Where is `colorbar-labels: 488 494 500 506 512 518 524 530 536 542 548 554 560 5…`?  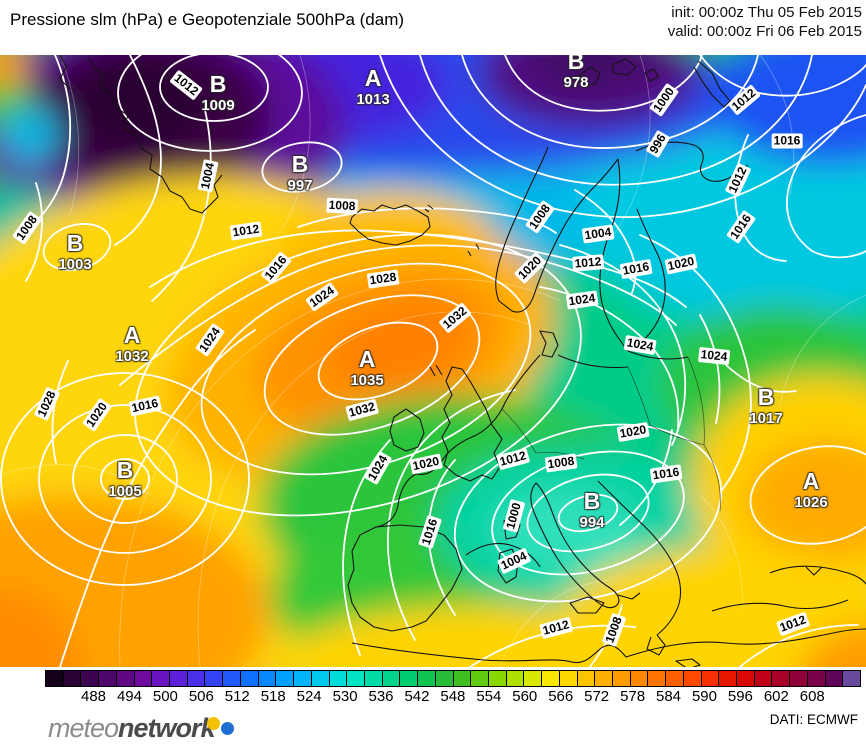 colorbar-labels: 488 494 500 506 512 518 524 530 536 542 548 554 560 5… is located at coordinates (453, 696).